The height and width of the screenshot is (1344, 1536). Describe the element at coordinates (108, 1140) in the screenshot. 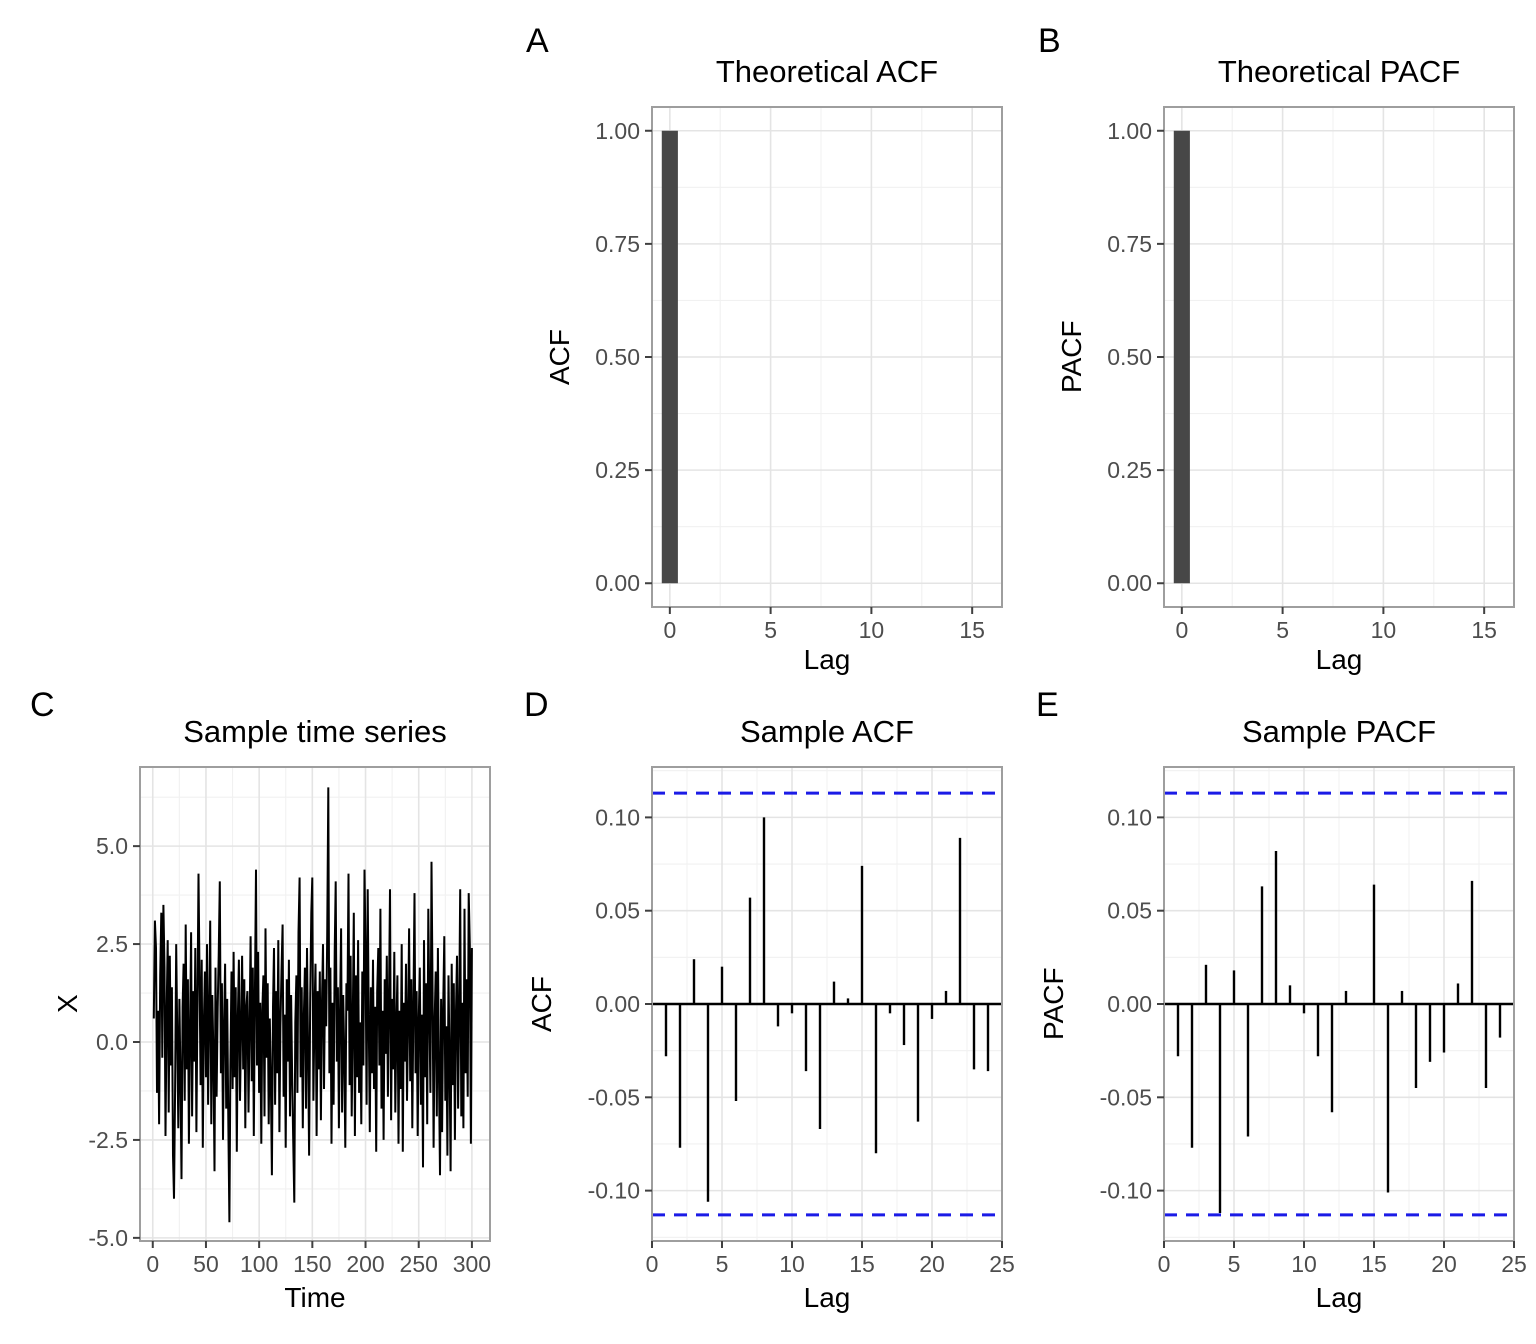

I see `svg-text: -2.5` at that location.